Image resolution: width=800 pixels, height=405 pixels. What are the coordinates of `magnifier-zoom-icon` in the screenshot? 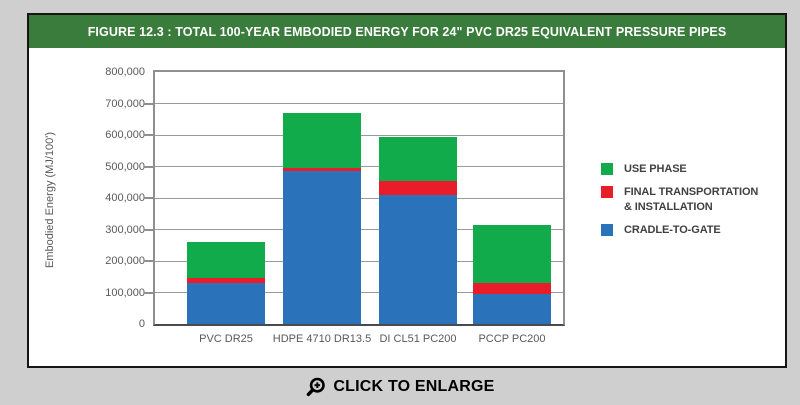 It's located at (316, 386).